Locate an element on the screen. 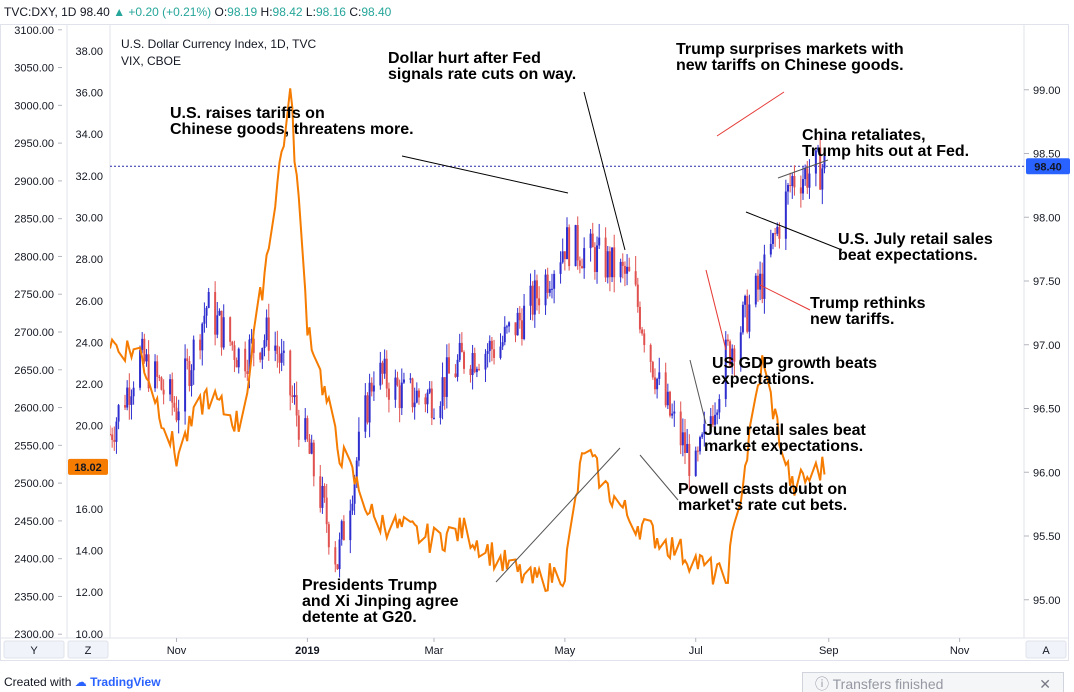 This screenshot has height=692, width=1074. left-tick-label: 3100.00 is located at coordinates (34, 31).